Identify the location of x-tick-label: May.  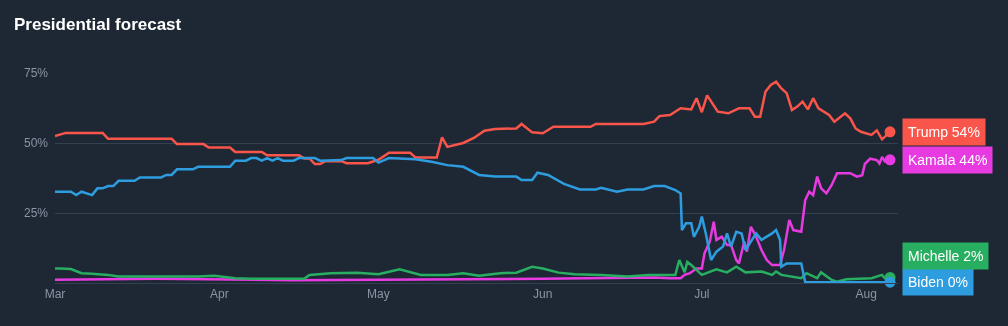
(378, 294).